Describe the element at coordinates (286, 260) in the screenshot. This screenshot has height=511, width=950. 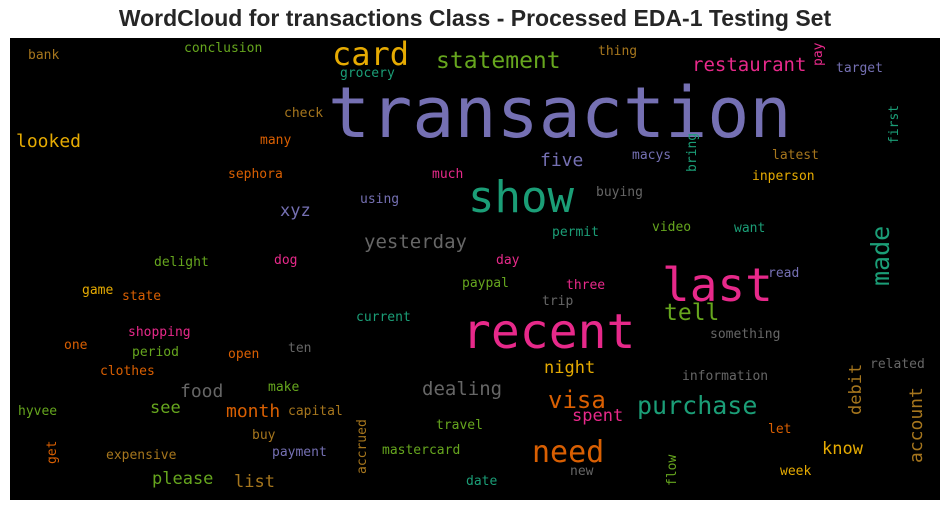
I see `word-dog: dog` at that location.